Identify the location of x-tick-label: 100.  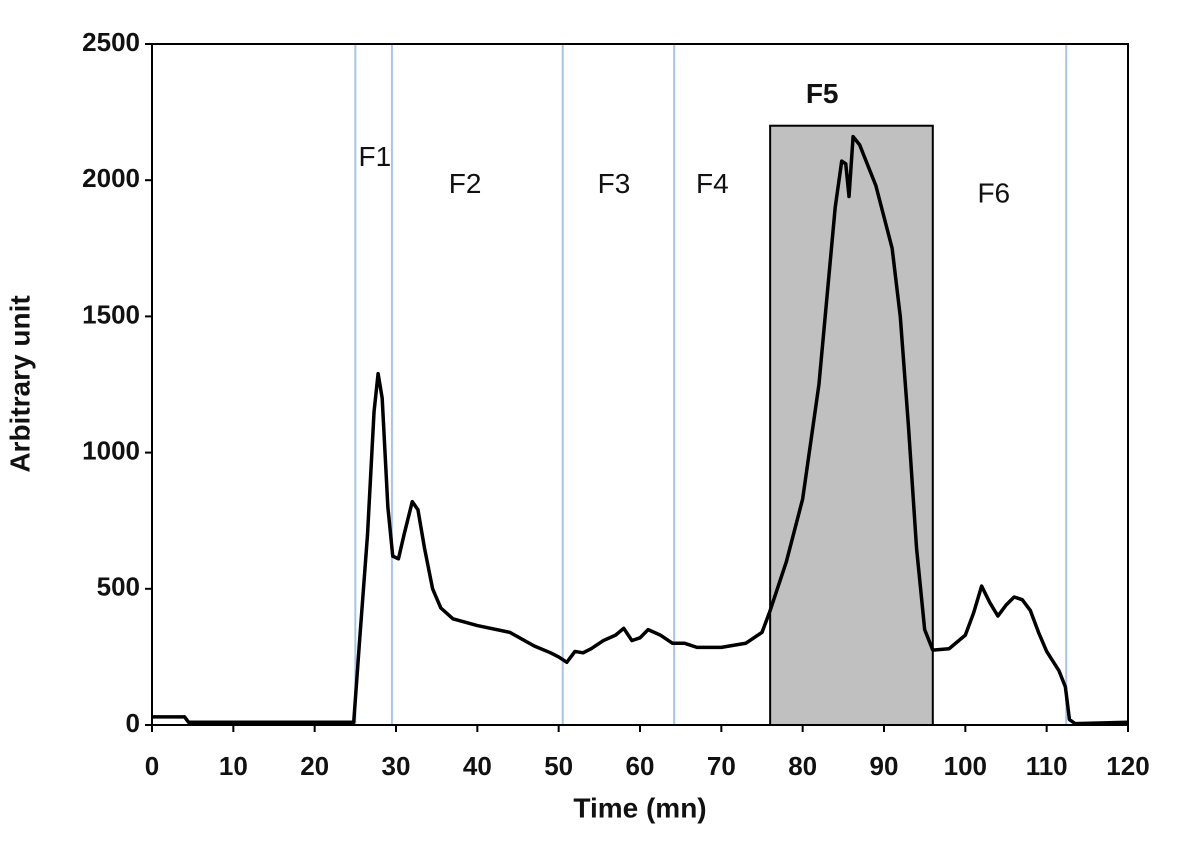
(965, 766).